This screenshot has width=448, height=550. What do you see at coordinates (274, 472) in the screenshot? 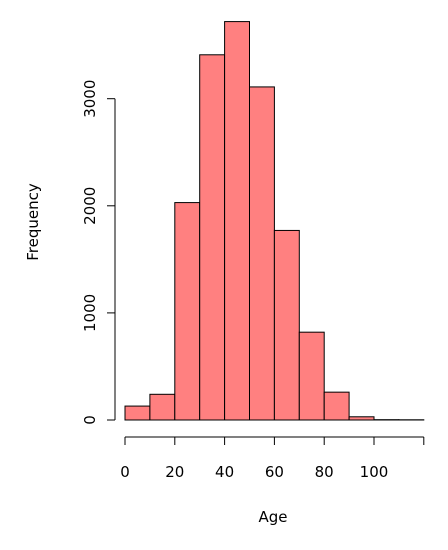
I see `x-tick-label: 60` at bounding box center [274, 472].